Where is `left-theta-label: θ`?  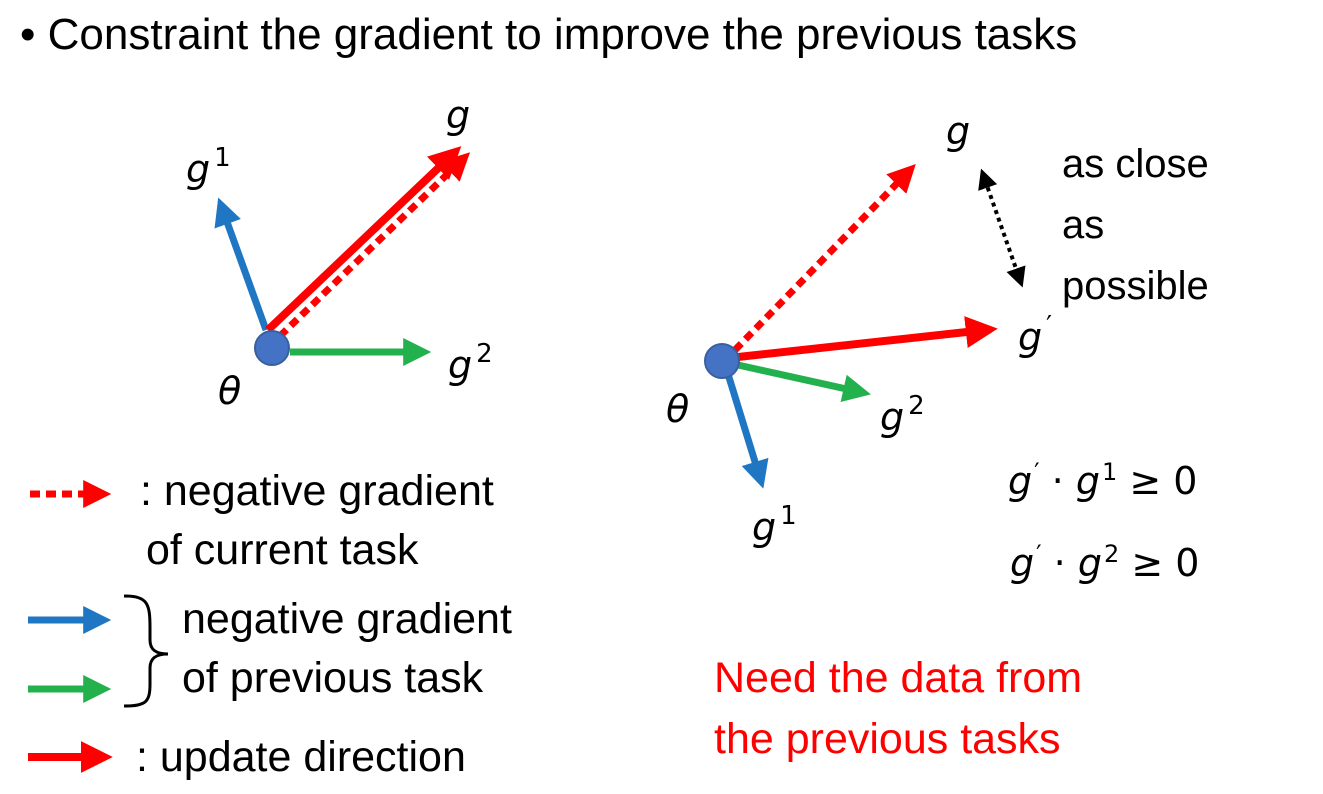
left-theta-label: θ is located at coordinates (230, 391).